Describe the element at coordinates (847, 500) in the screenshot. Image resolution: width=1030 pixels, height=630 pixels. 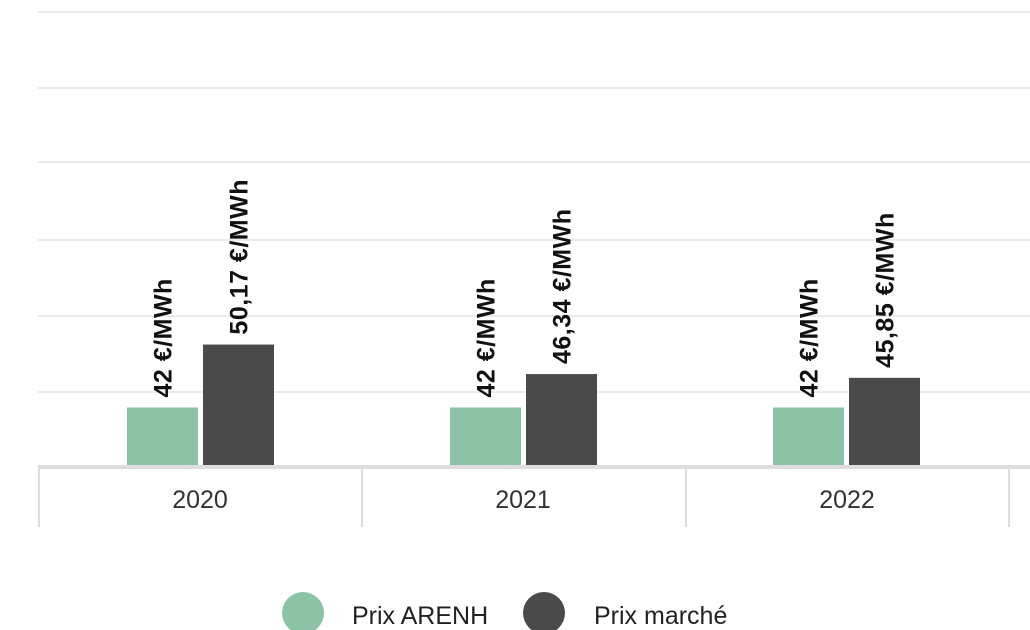
I see `x-tick-label: 2022` at that location.